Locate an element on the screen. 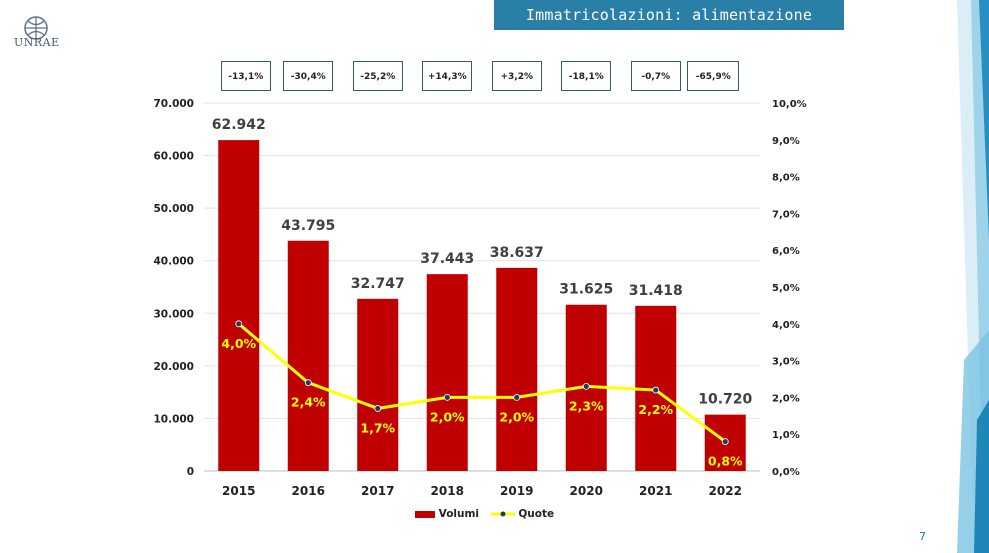  chart-legend: Volumi Quote is located at coordinates (484, 514).